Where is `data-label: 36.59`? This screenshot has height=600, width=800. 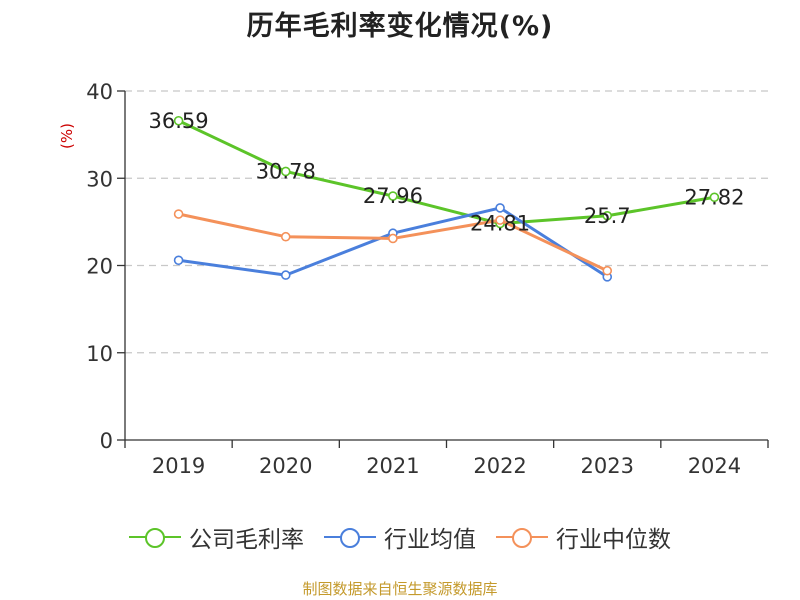
data-label: 36.59 is located at coordinates (179, 121).